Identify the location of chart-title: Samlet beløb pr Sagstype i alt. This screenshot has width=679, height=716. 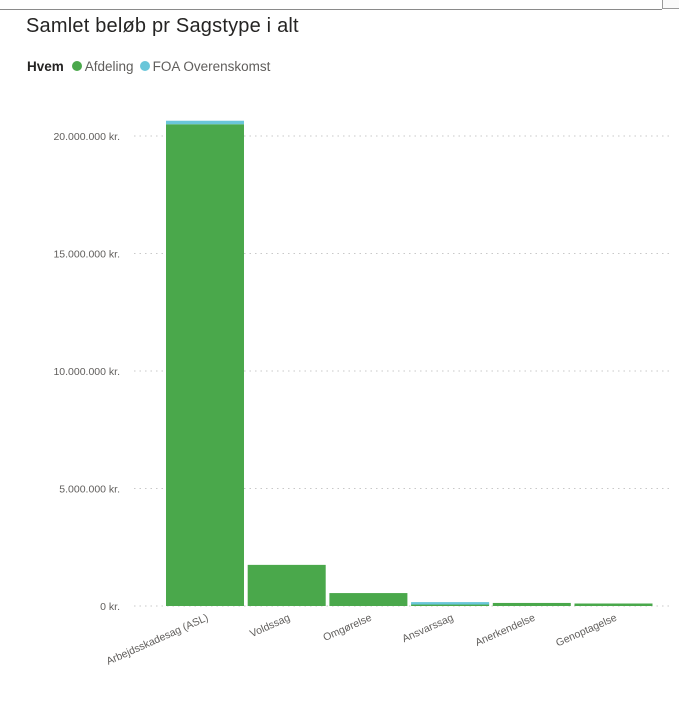
(162, 26).